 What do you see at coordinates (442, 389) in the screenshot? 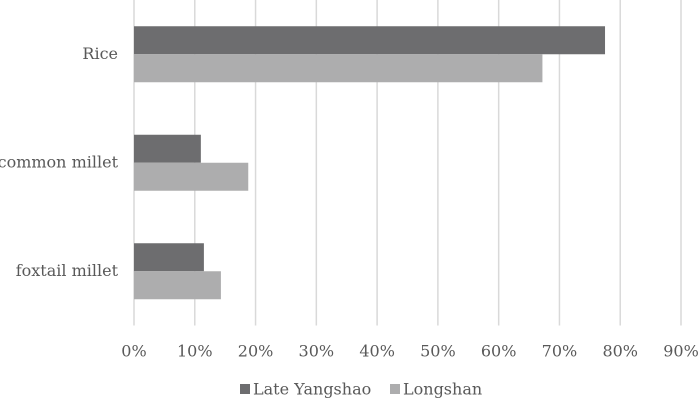
I see `legend-label: Longshan` at bounding box center [442, 389].